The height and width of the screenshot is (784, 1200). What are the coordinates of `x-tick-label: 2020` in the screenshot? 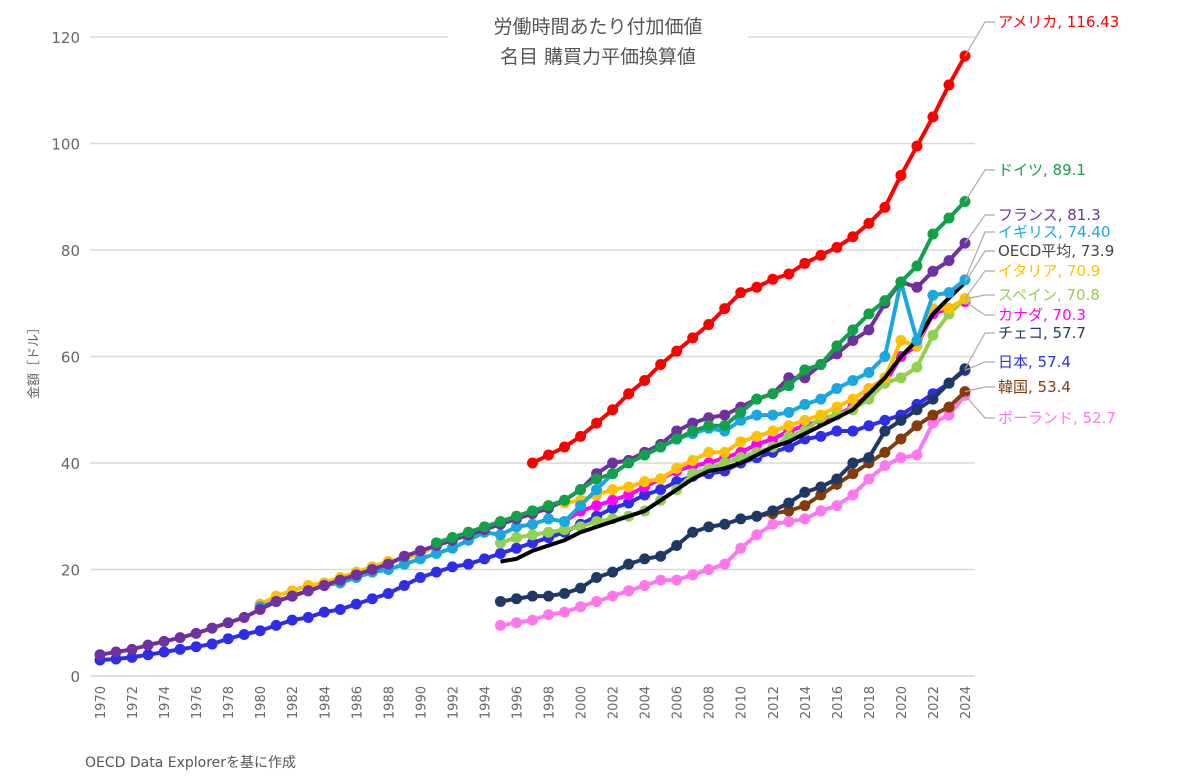 It's located at (902, 702).